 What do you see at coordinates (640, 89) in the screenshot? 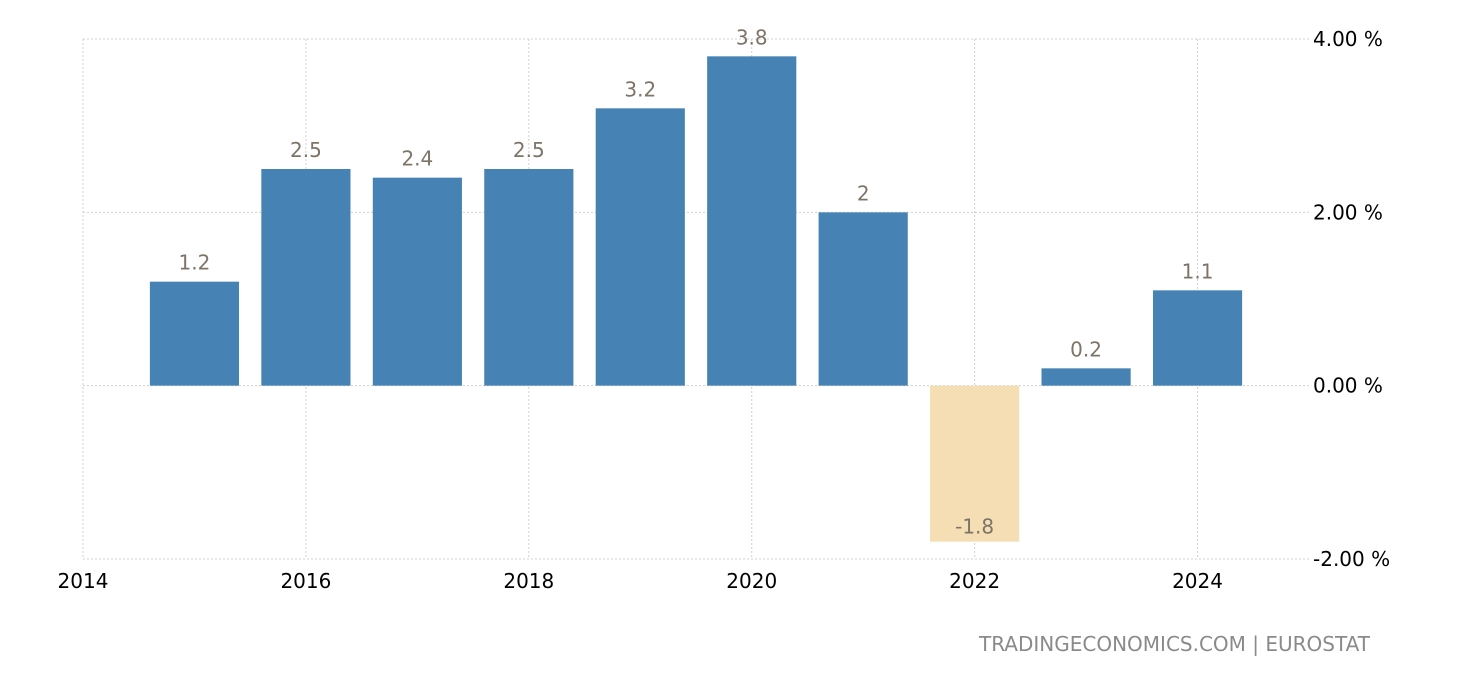
I see `data-label-2019: 3.2` at bounding box center [640, 89].